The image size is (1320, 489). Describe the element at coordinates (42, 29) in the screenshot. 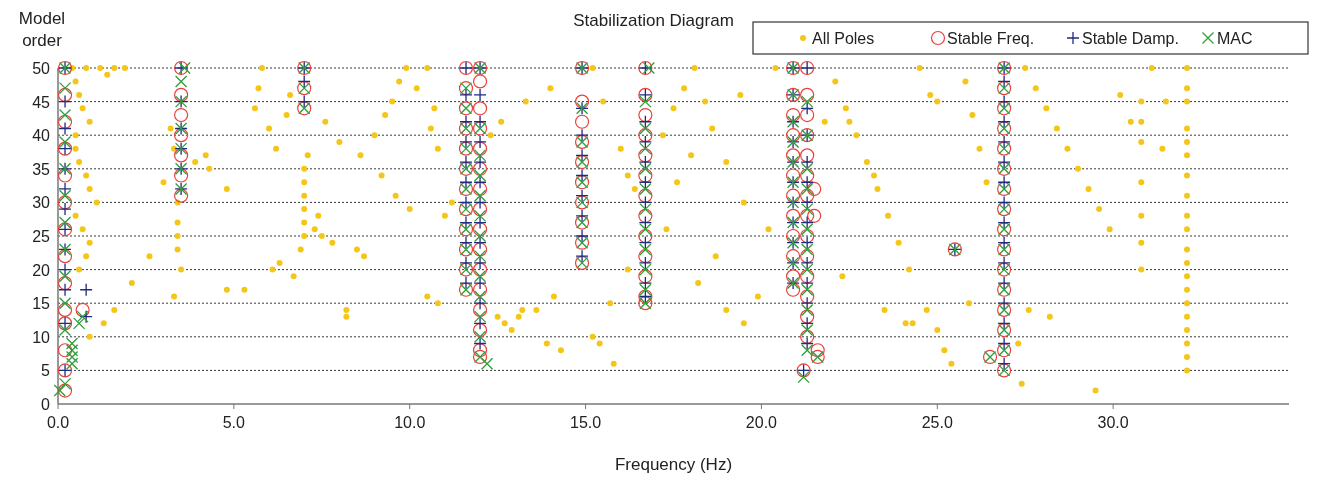

I see `y-axis-title: Model order` at that location.